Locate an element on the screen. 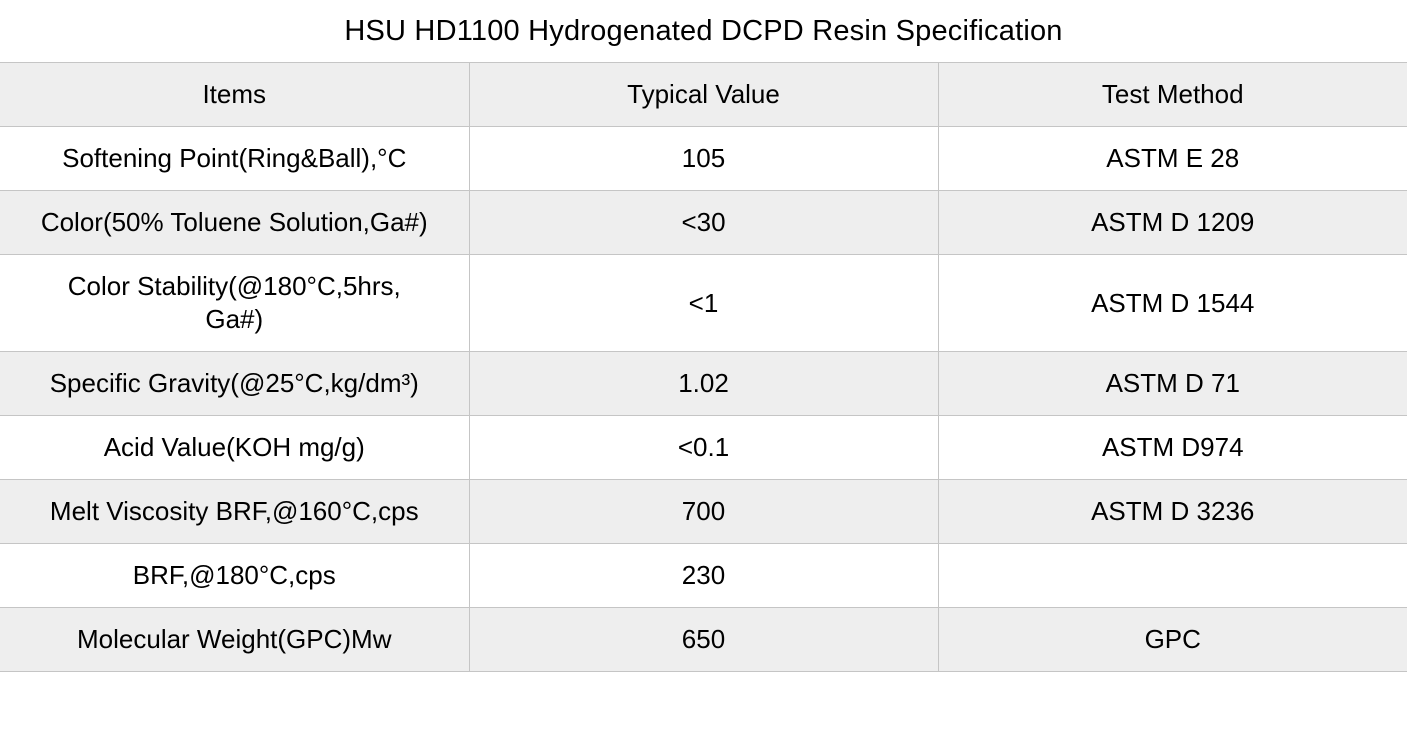 The image size is (1407, 756). table-row-brf-180: BRF,@180°C,cps 230 is located at coordinates (703, 575).